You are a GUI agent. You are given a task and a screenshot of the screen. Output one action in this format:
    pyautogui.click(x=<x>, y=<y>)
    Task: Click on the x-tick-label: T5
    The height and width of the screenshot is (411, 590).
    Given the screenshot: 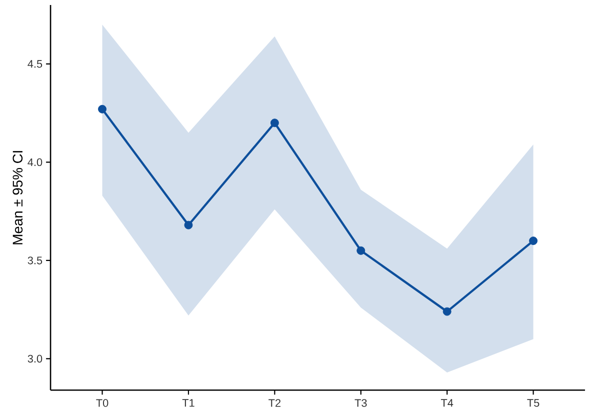 What is the action you would take?
    pyautogui.click(x=533, y=403)
    